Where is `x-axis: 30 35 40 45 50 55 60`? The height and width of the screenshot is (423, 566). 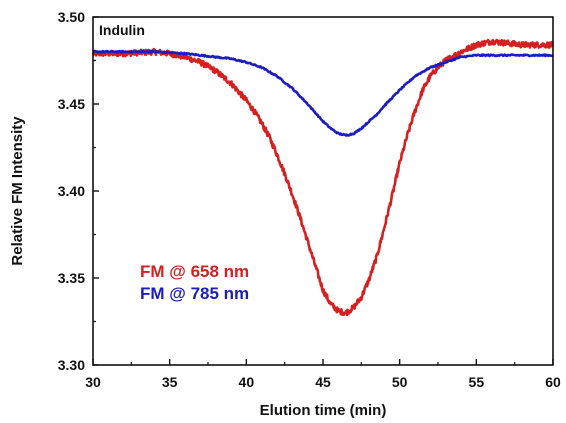
x-axis: 30 35 40 45 50 55 60 is located at coordinates (323, 374).